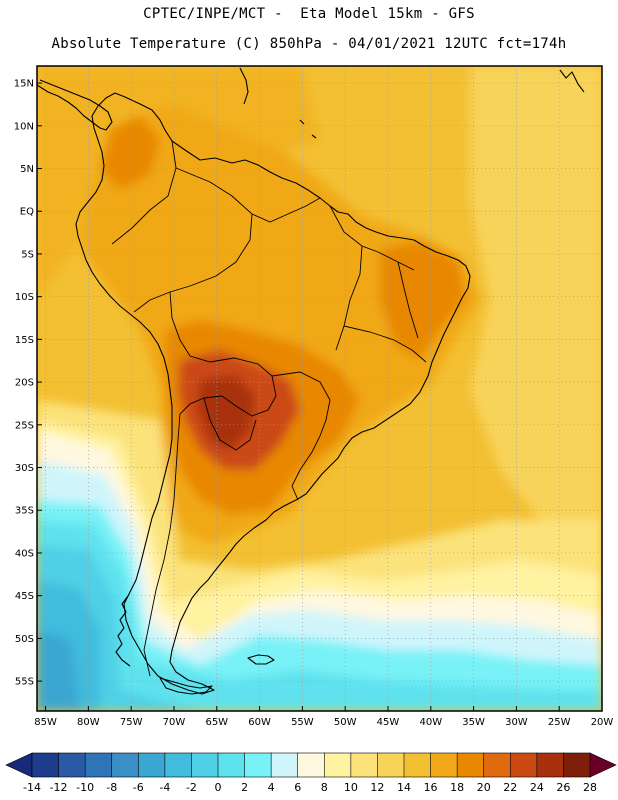  Describe the element at coordinates (24, 468) in the screenshot. I see `lat-label: 30S` at that location.